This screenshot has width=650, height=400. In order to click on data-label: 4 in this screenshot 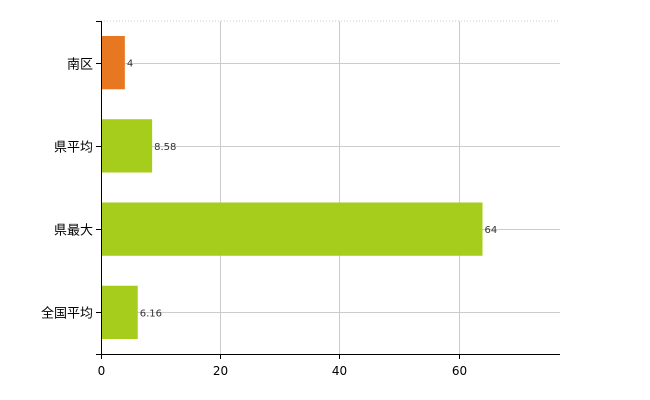, I will do `click(130, 64)`.